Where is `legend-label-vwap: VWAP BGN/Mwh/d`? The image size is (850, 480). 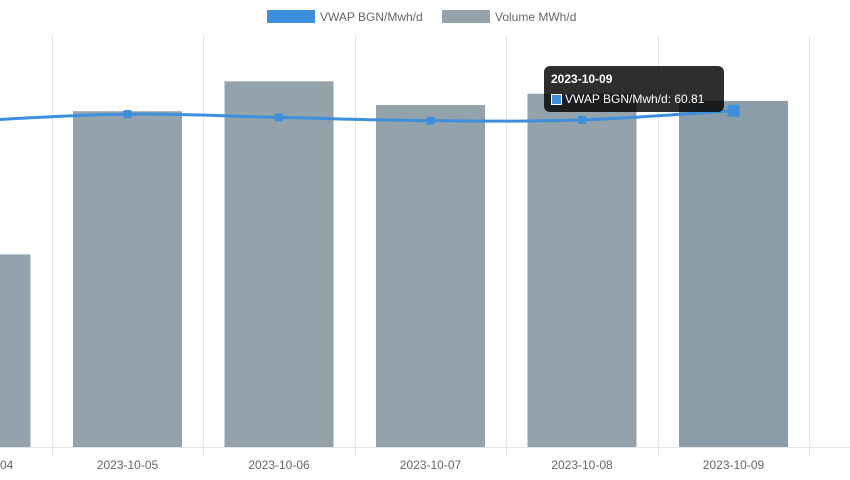 legend-label-vwap: VWAP BGN/Mwh/d is located at coordinates (371, 17).